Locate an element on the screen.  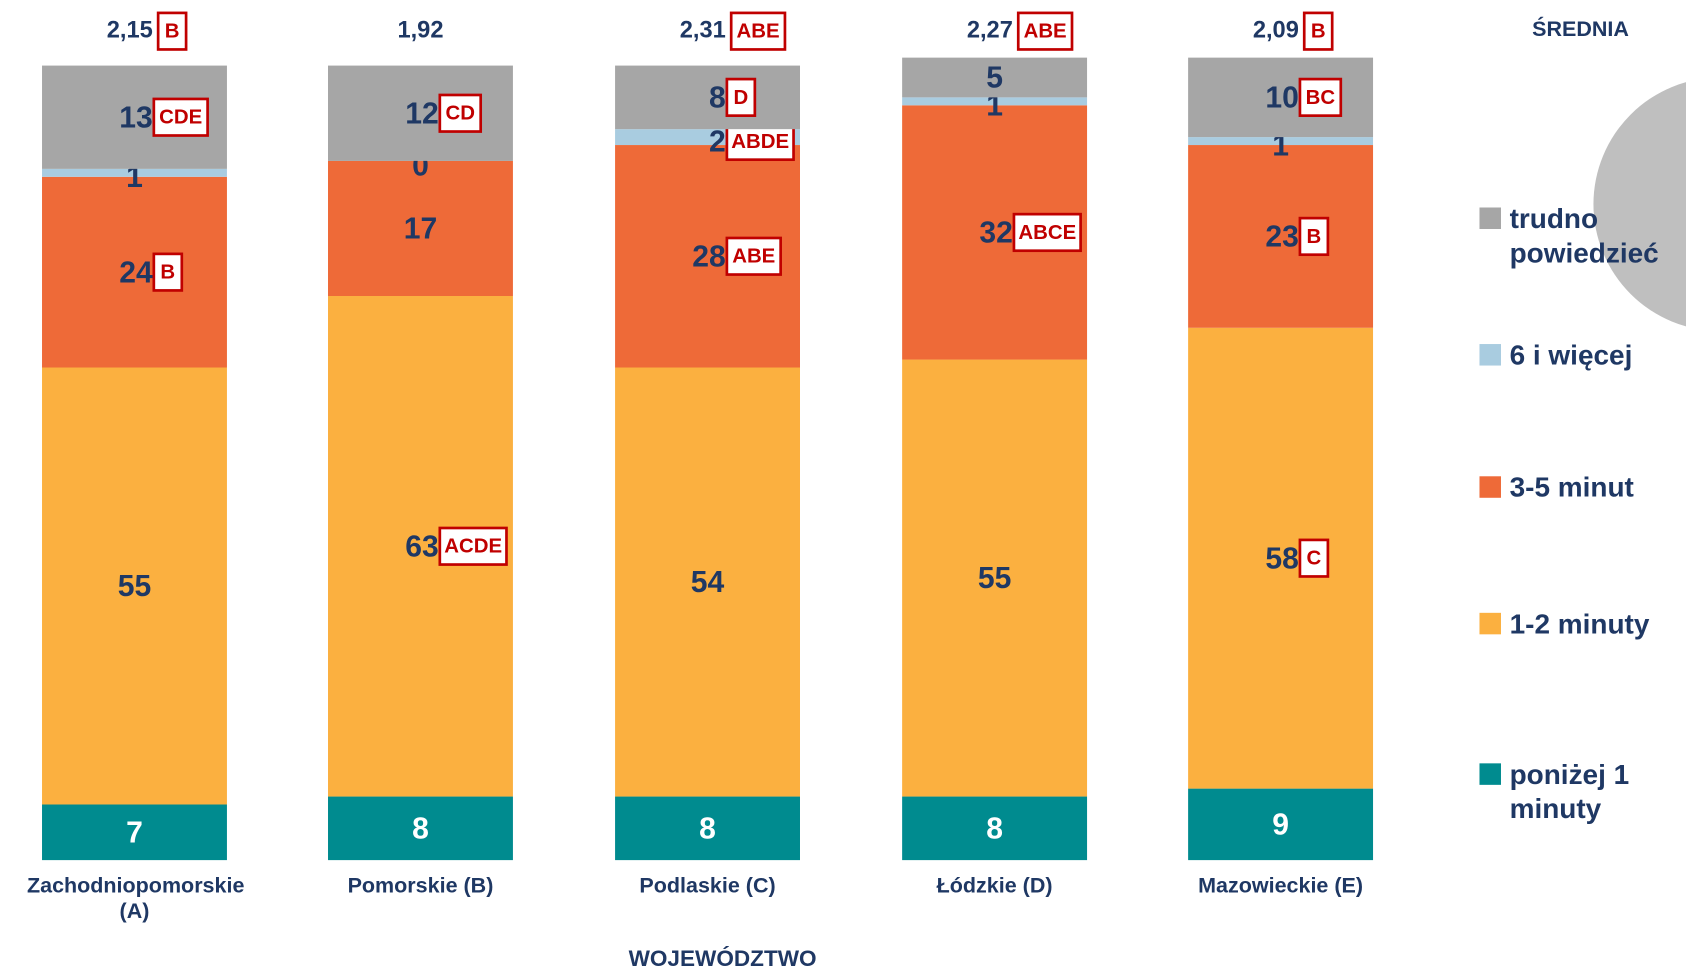
x-tick-label: Podlaskie (C) is located at coordinates (707, 886).